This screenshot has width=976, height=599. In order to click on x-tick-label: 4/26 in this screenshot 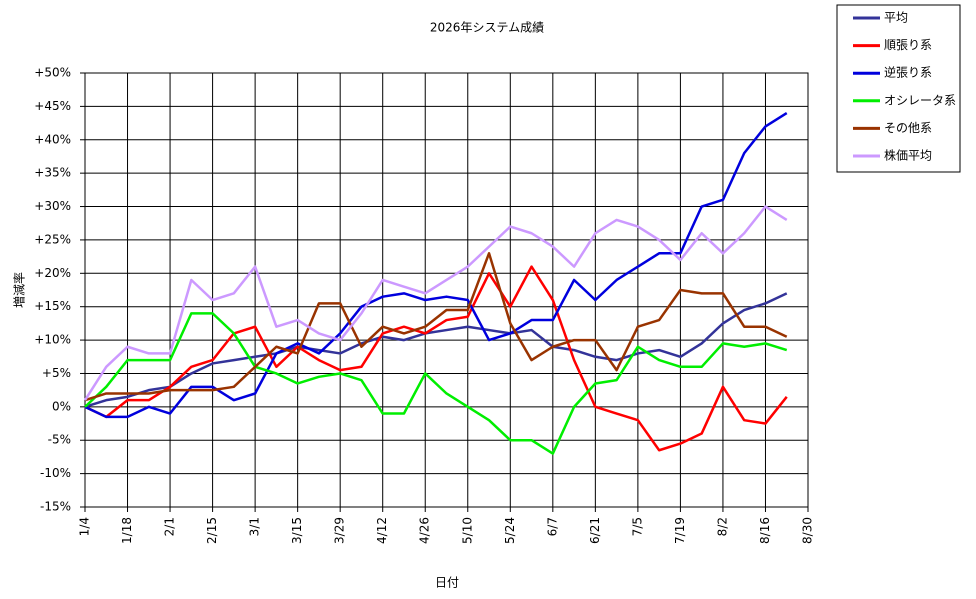, I will do `click(425, 530)`.